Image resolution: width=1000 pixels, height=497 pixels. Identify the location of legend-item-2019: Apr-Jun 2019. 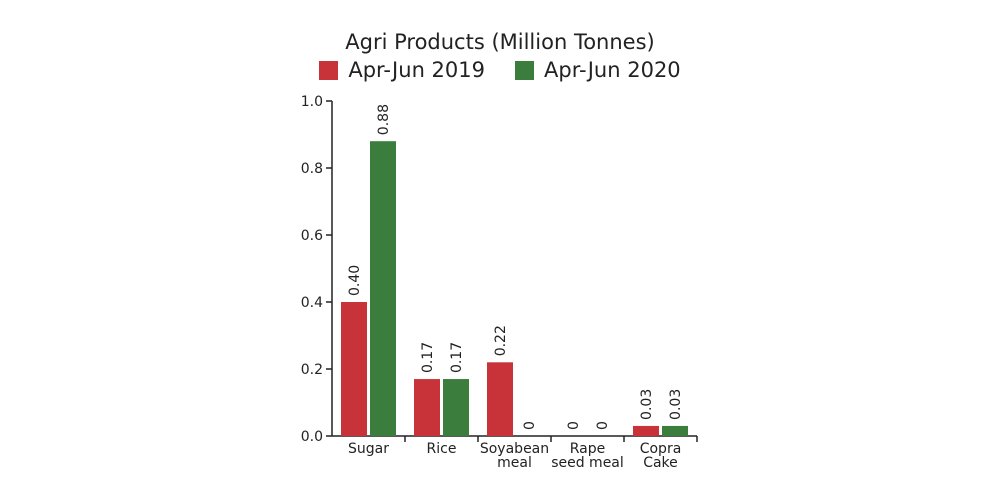
(402, 70).